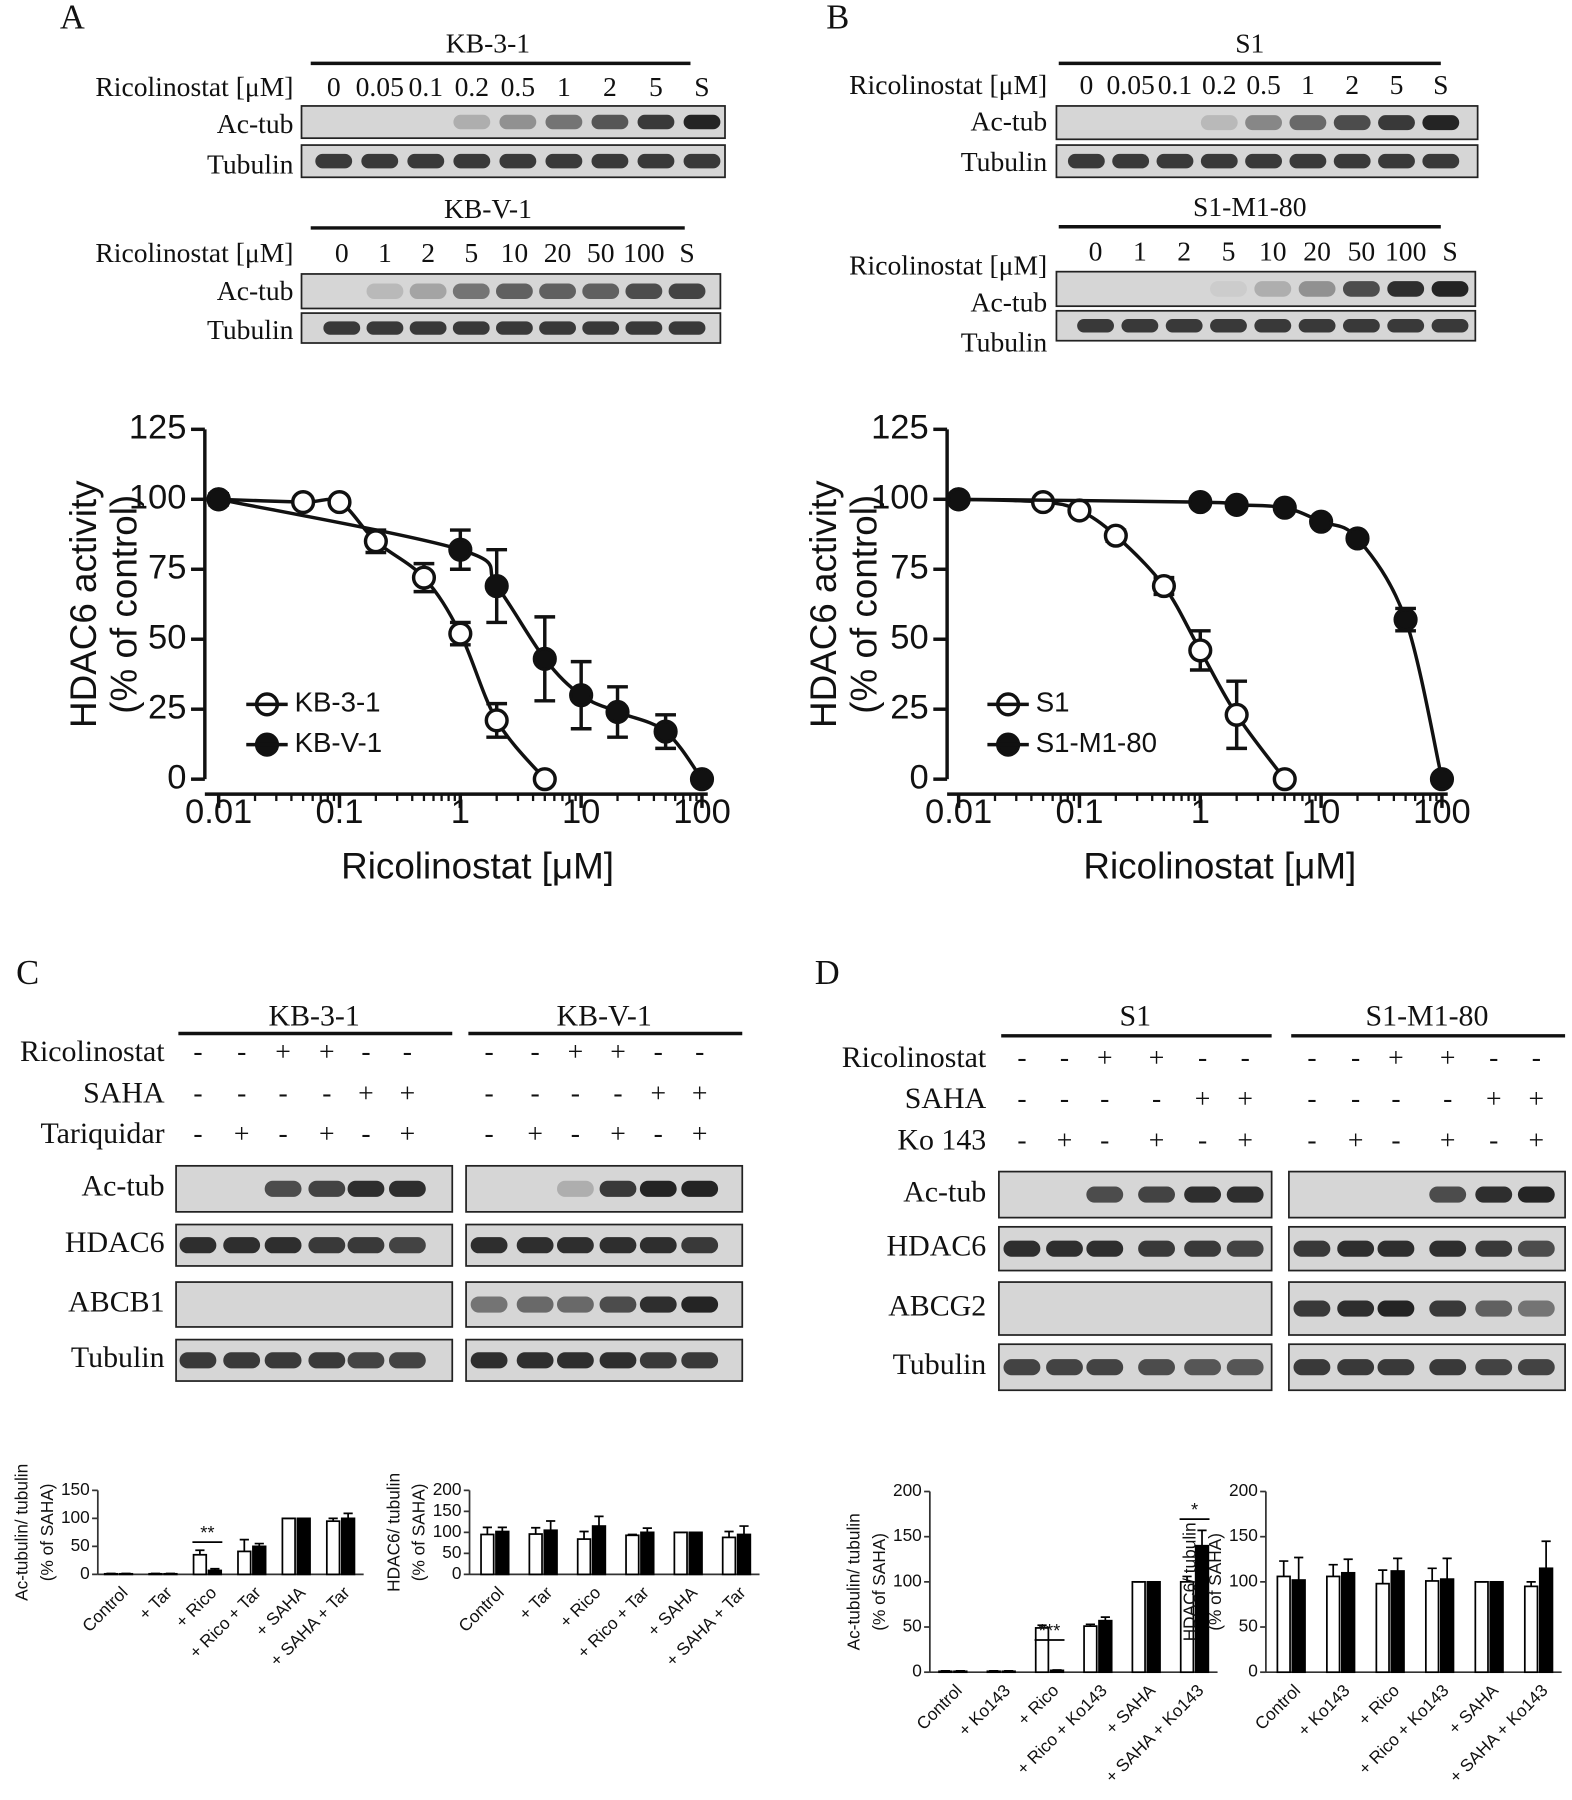 The image size is (1572, 1800). What do you see at coordinates (488, 208) in the screenshot?
I see `blot-title: KB-V-1` at bounding box center [488, 208].